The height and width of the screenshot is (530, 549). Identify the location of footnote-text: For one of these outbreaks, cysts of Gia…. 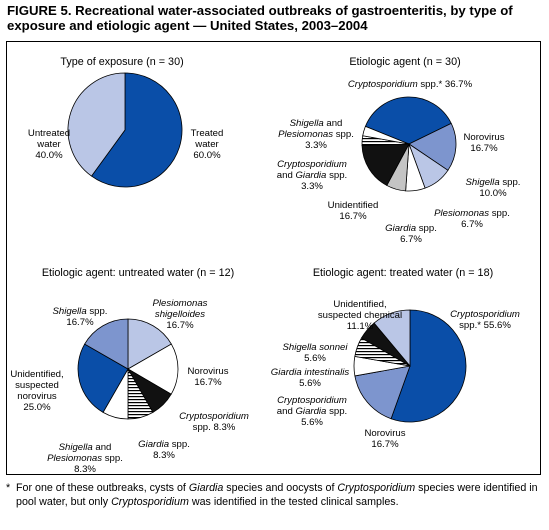
(280, 495).